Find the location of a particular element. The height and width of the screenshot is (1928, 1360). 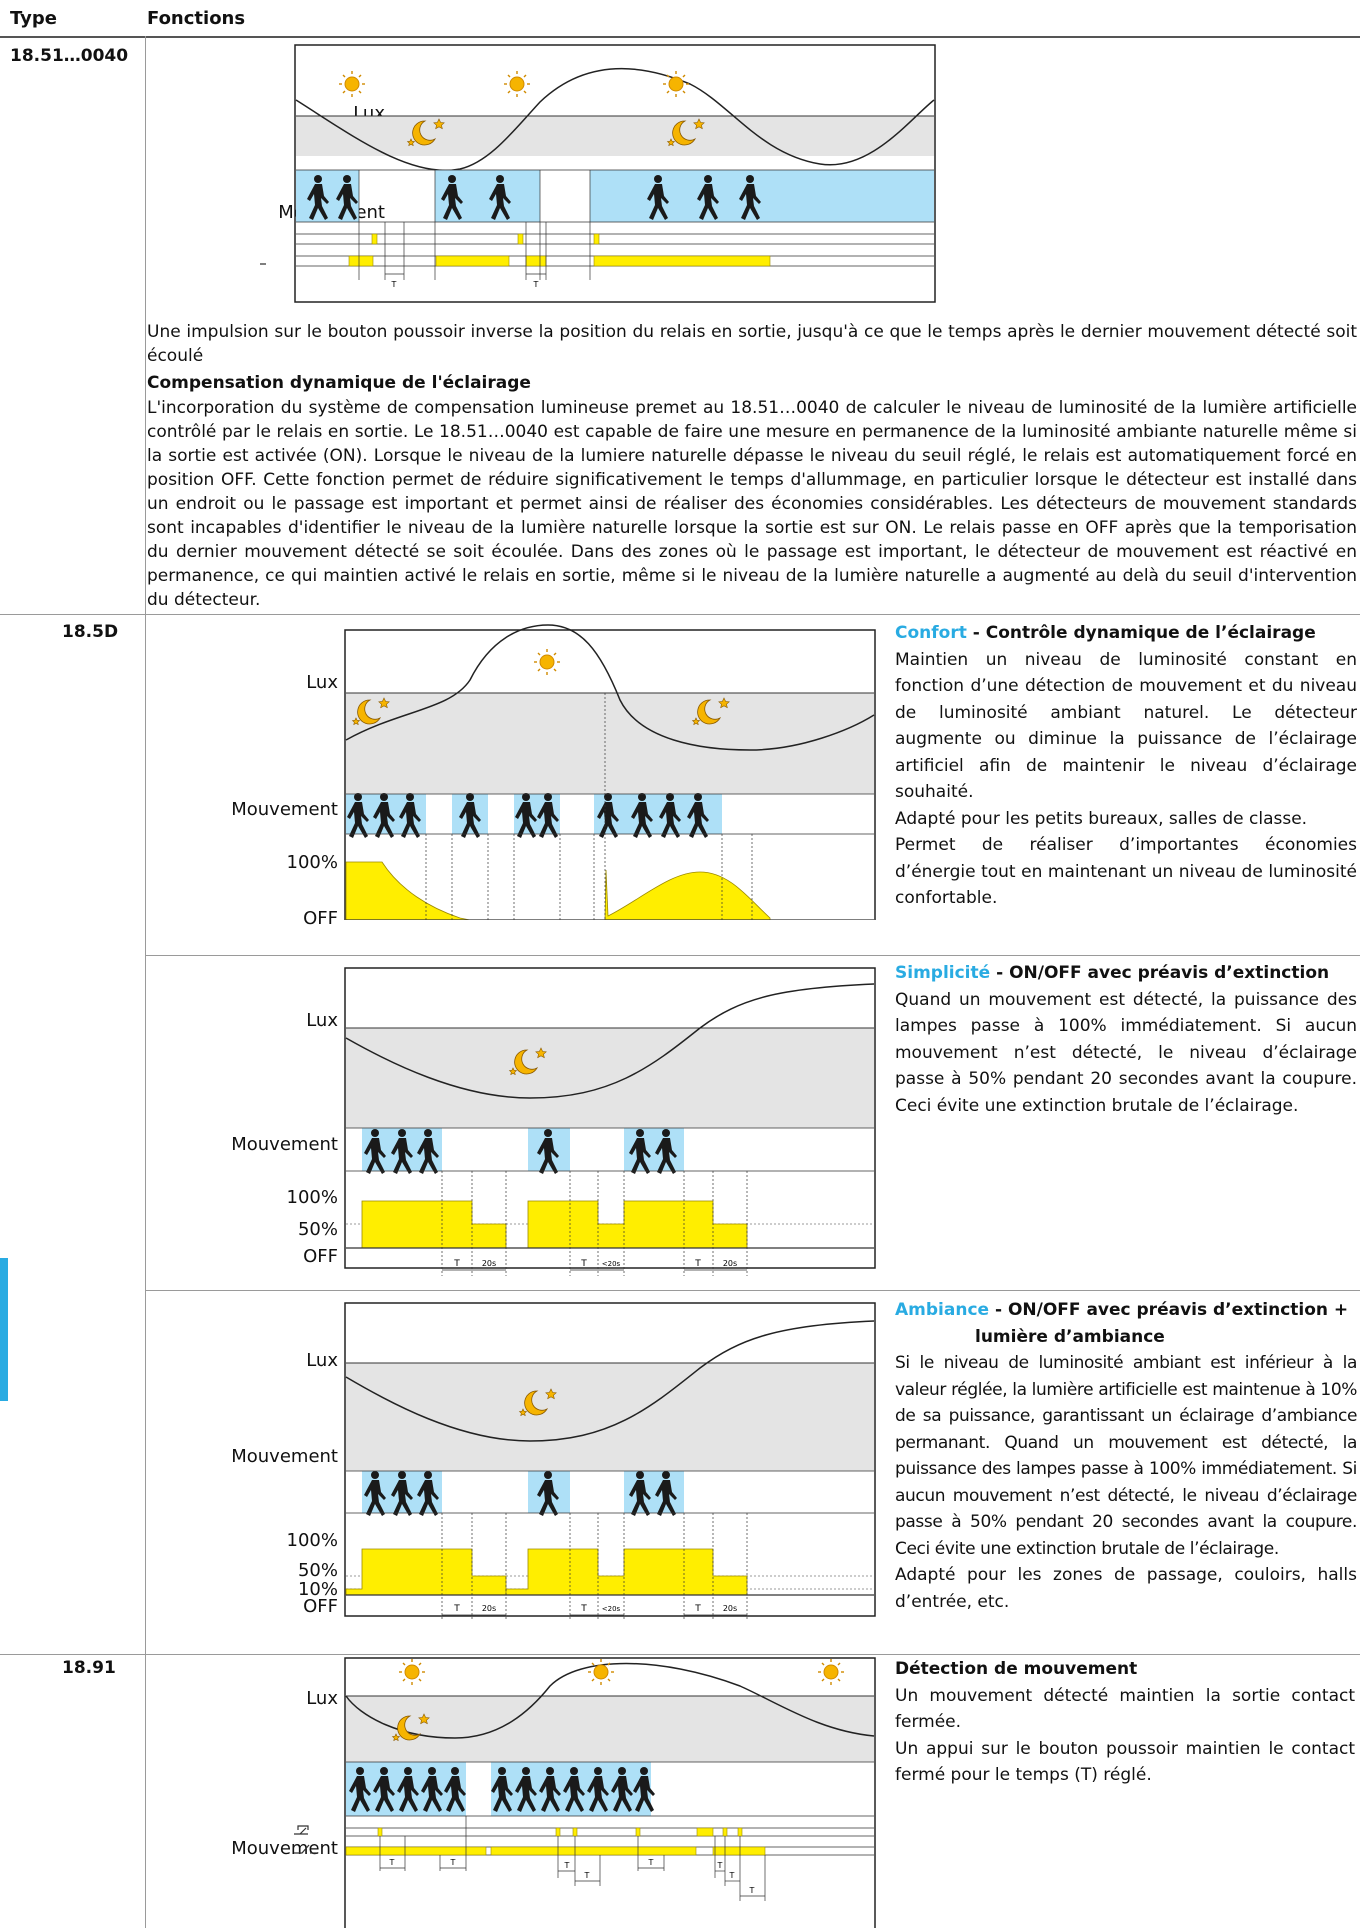

column-divider is located at coordinates (145, 982).